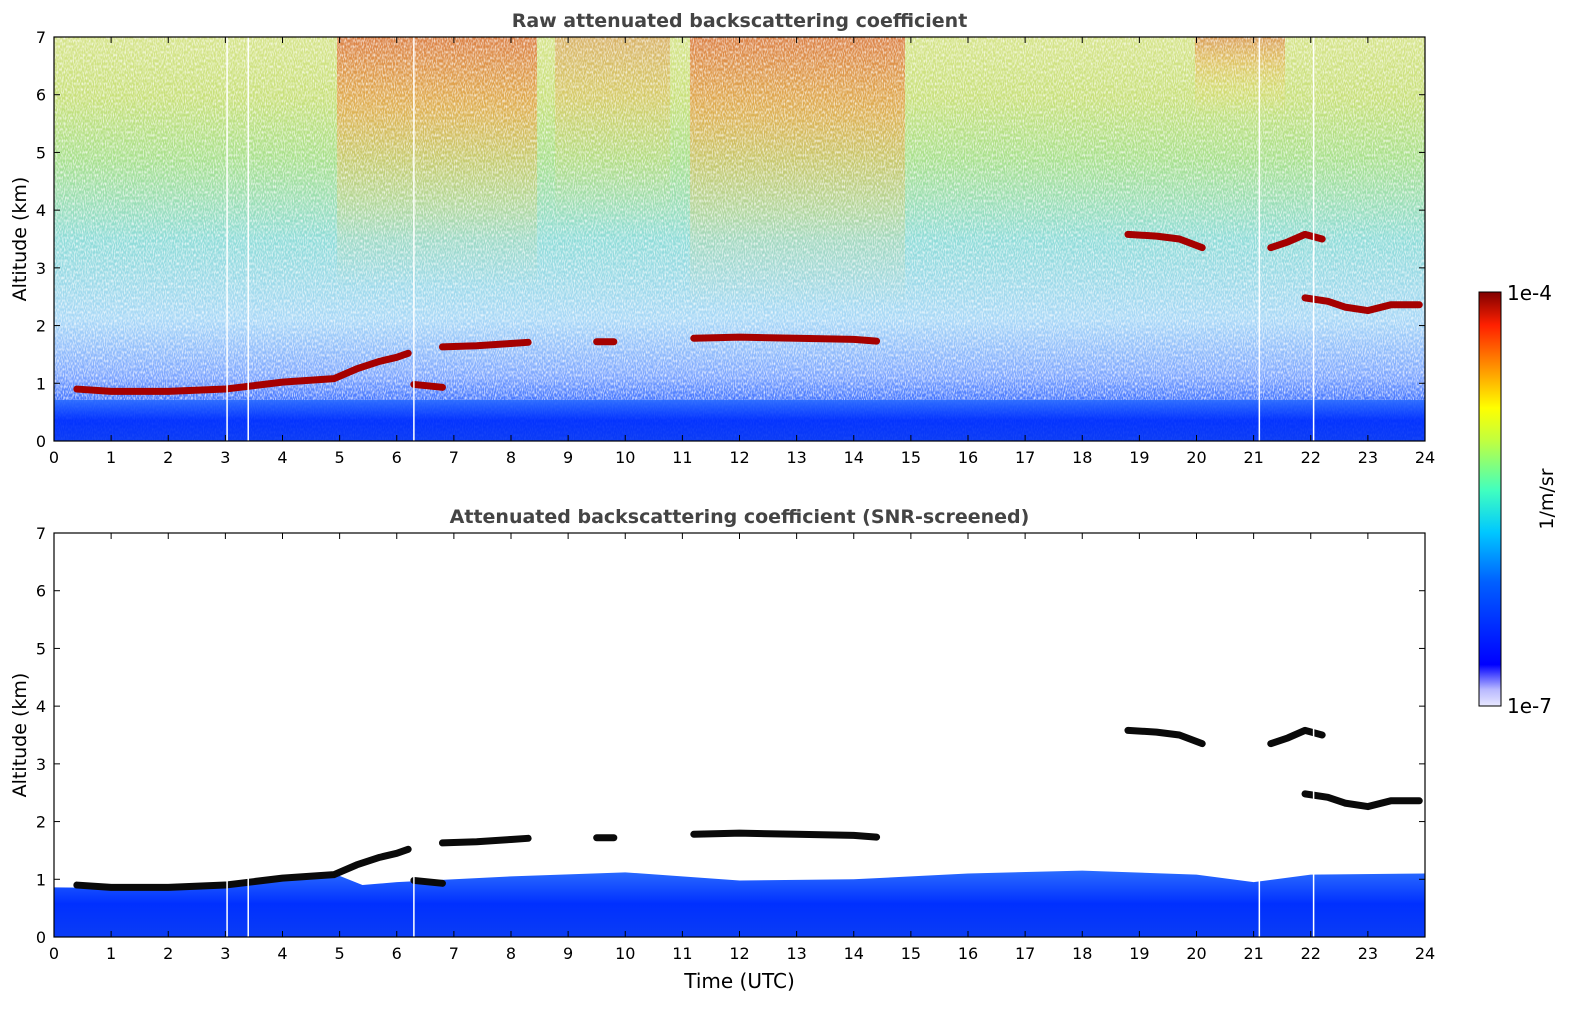  What do you see at coordinates (41, 706) in the screenshot?
I see `y-tick-label: 4` at bounding box center [41, 706].